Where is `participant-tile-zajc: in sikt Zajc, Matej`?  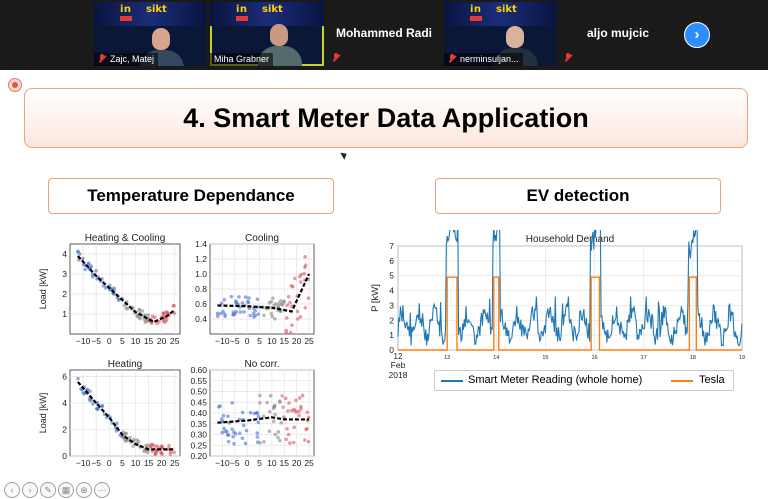 participant-tile-zajc: in sikt Zajc, Matej is located at coordinates (150, 34).